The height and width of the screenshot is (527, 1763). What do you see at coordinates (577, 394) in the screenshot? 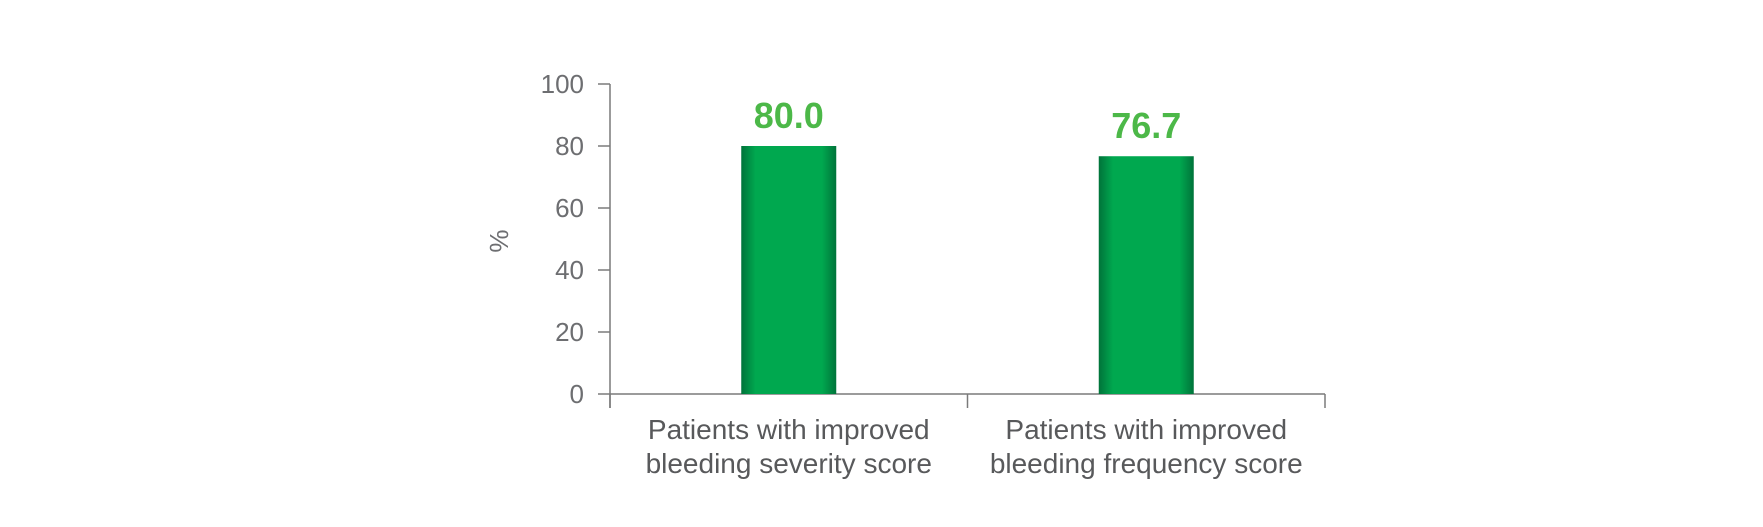
I see `y-tick-label: 0` at bounding box center [577, 394].